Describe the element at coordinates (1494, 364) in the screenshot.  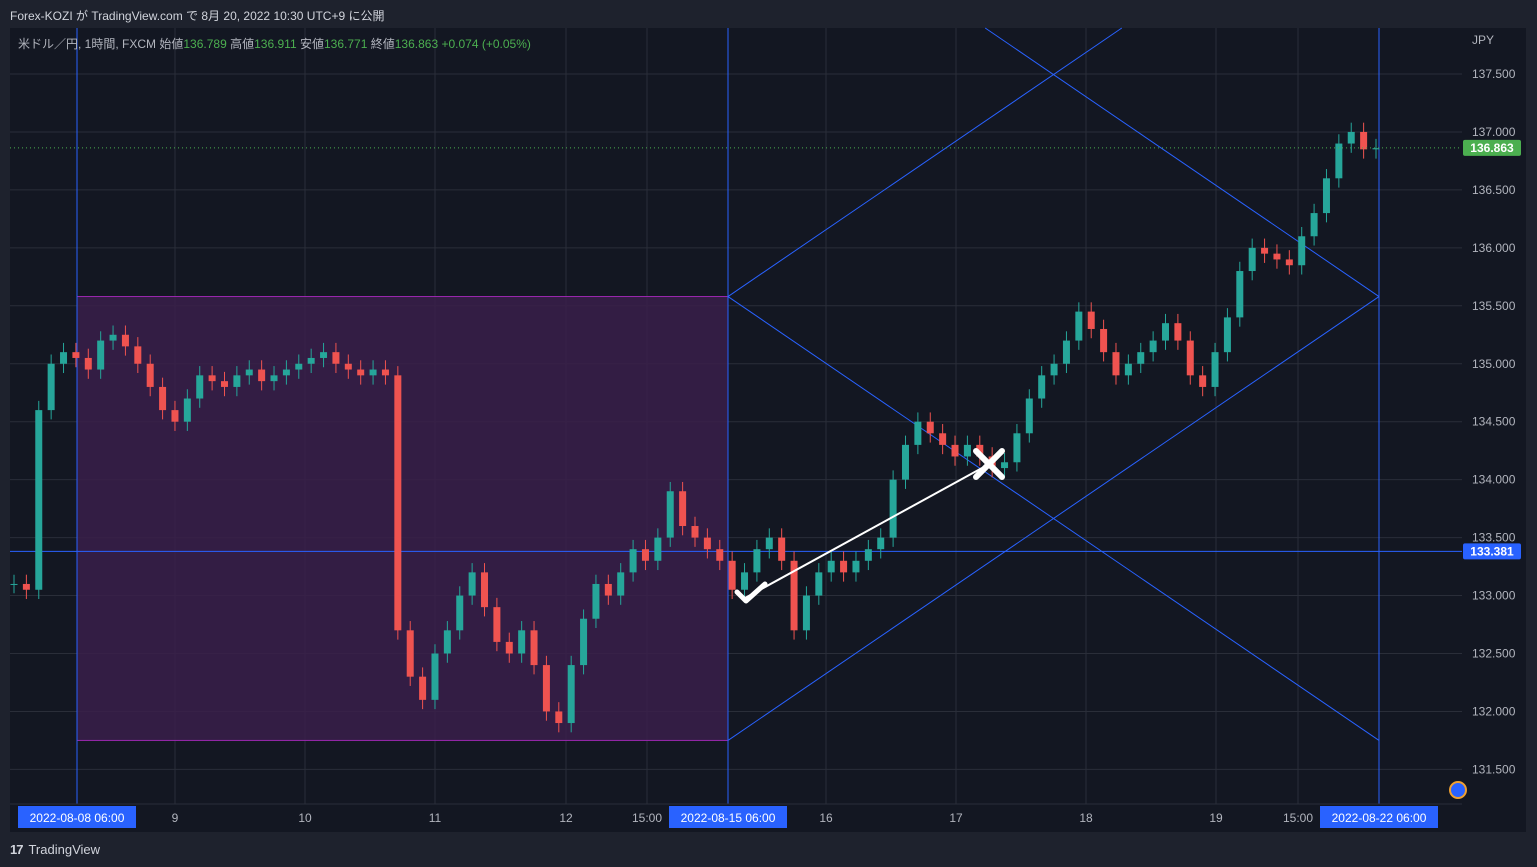
I see `y-tick-label: 135.000` at that location.